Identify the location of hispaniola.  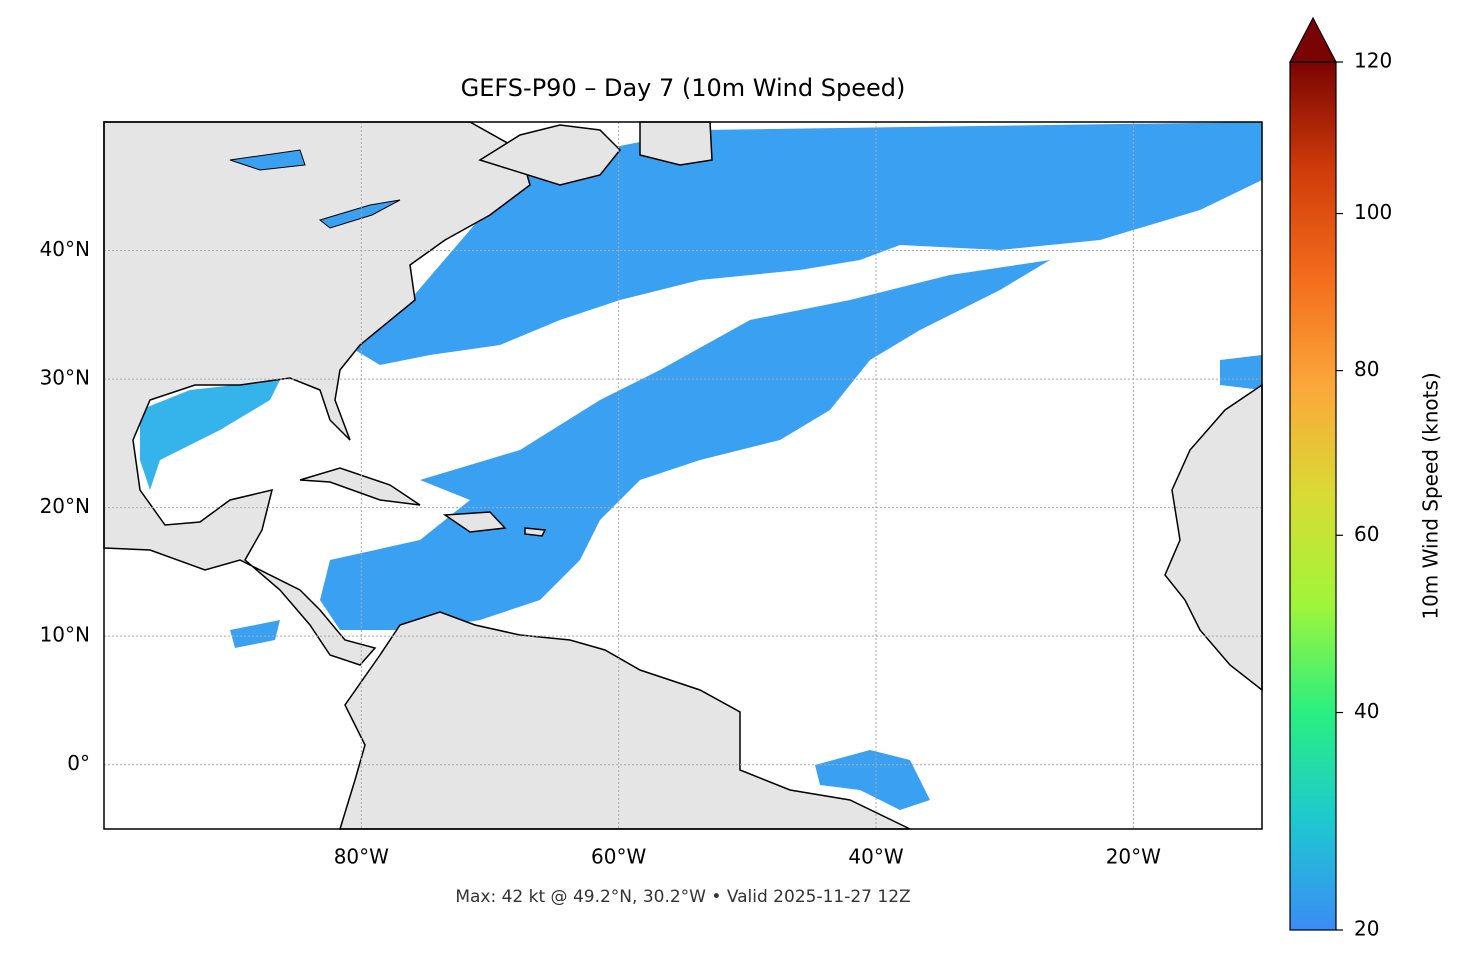
(474, 522).